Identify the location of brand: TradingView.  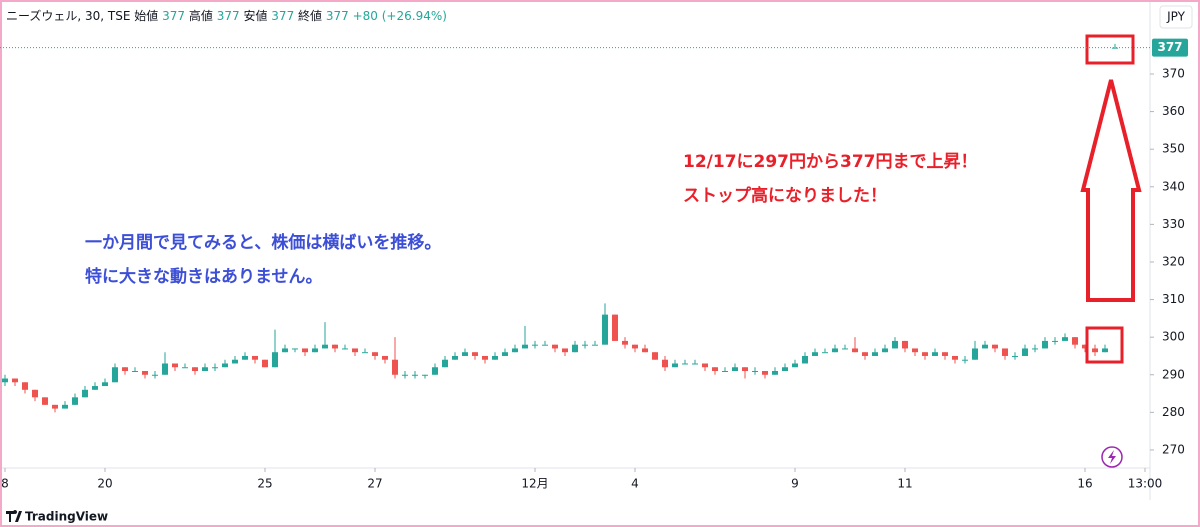
(66, 517).